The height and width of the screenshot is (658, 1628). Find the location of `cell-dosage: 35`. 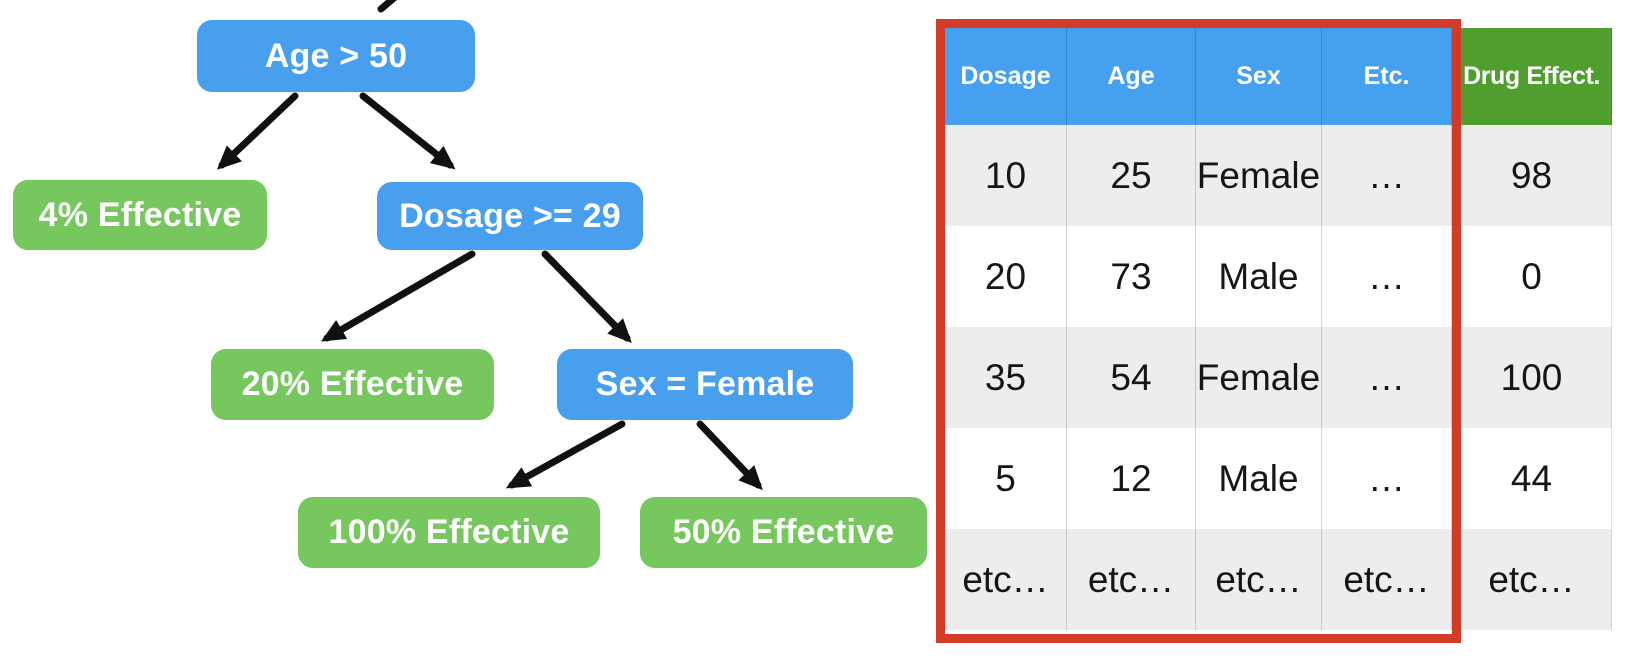

cell-dosage: 35 is located at coordinates (1006, 377).